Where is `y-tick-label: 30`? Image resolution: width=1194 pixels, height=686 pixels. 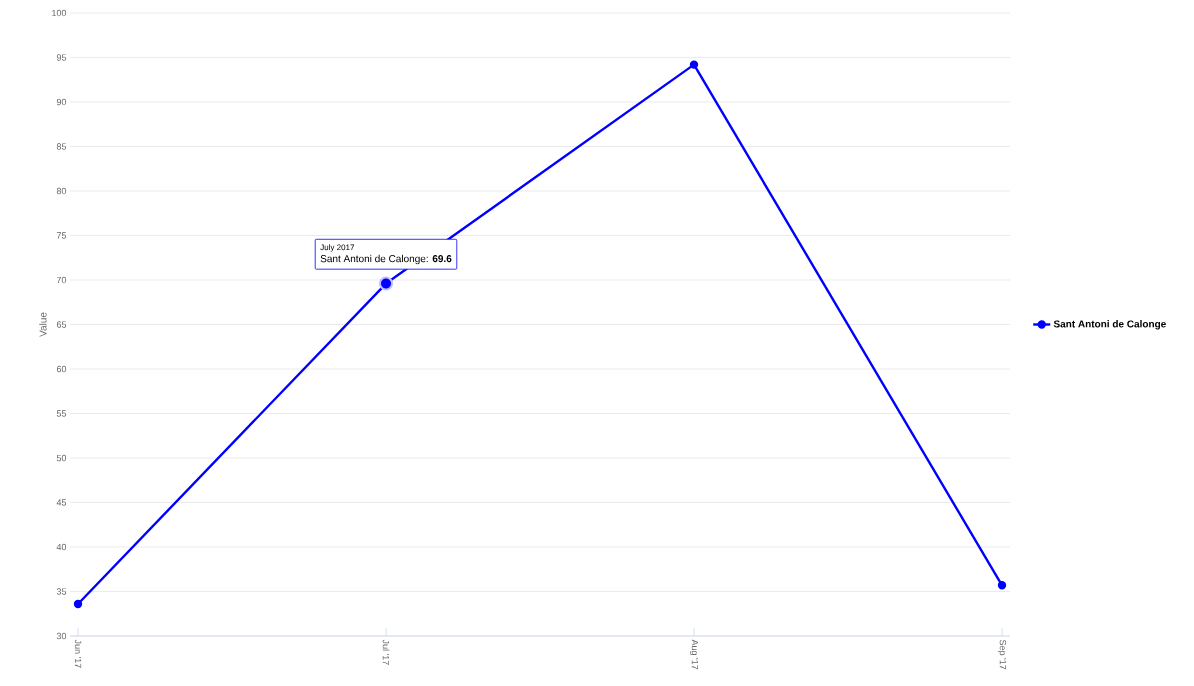
y-tick-label: 30 is located at coordinates (61, 636).